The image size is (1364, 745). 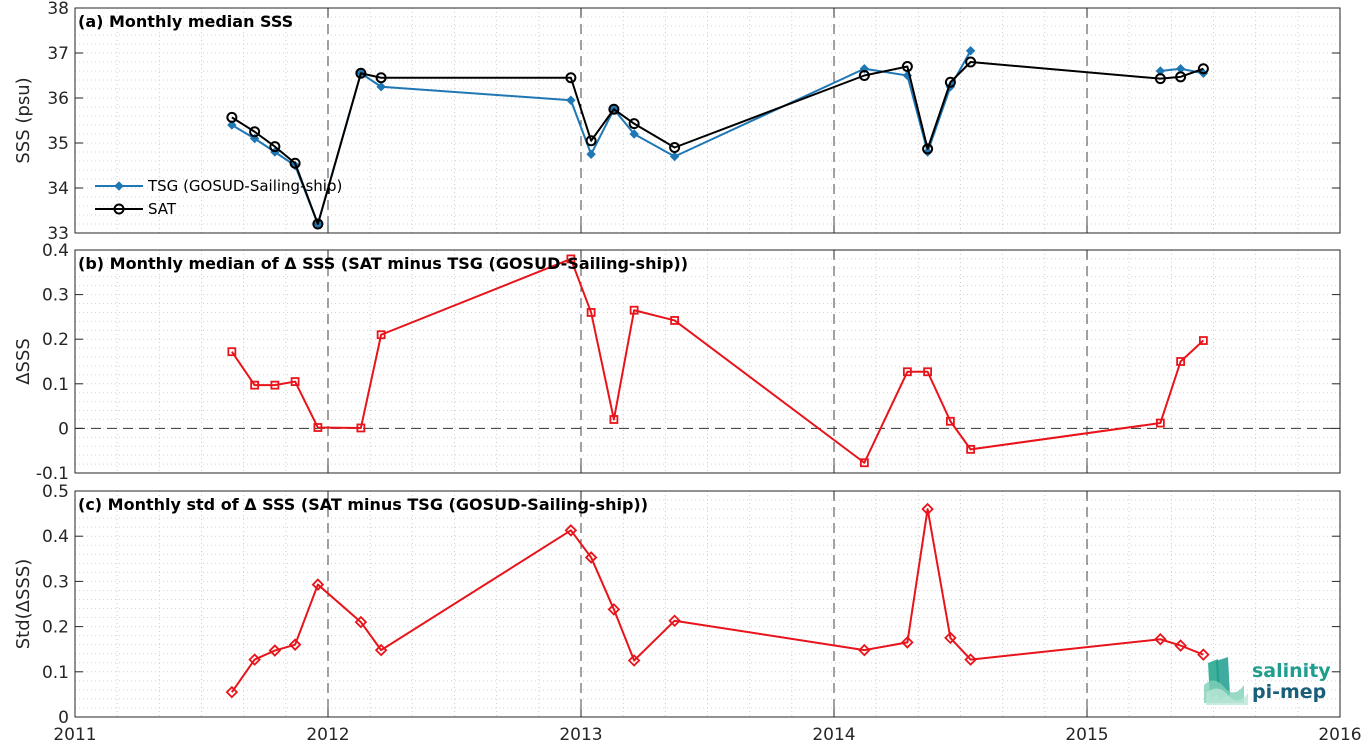 What do you see at coordinates (55, 492) in the screenshot?
I see `ytick-label: 0.5` at bounding box center [55, 492].